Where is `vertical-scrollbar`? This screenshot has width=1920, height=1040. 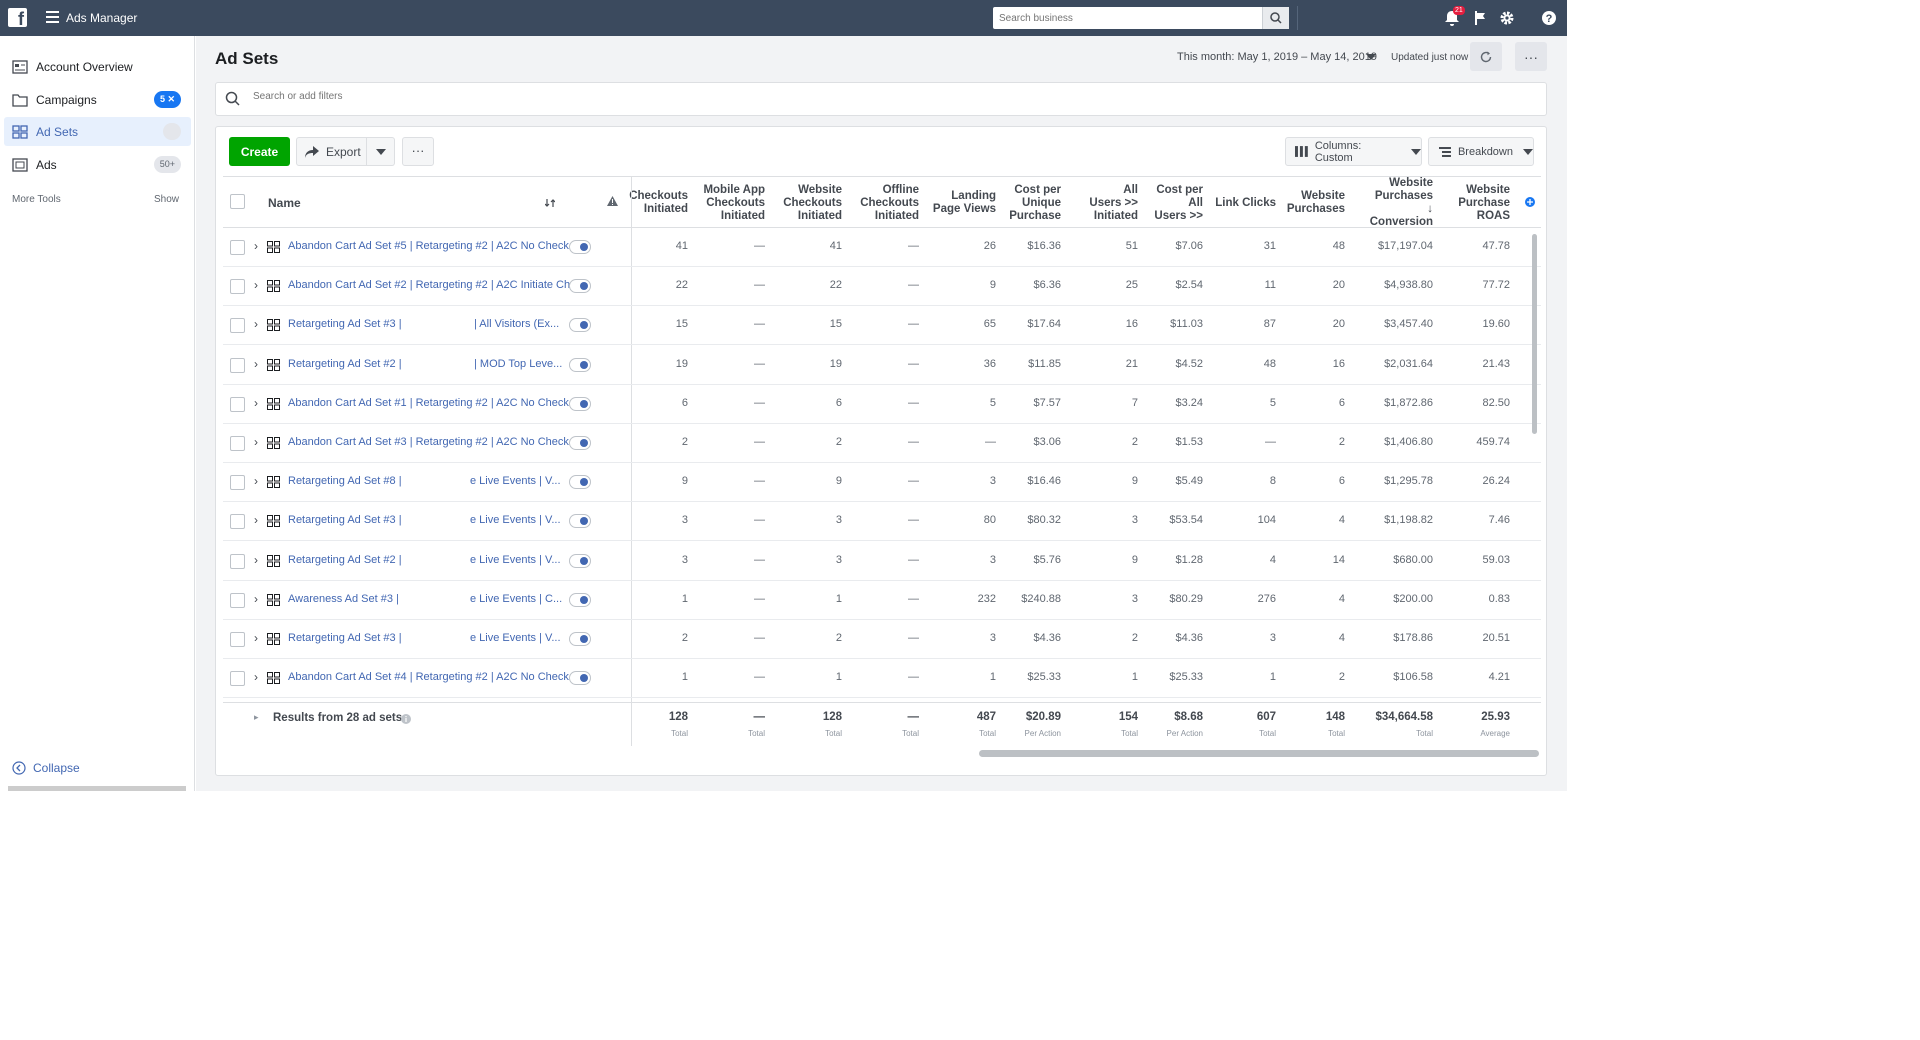 vertical-scrollbar is located at coordinates (1534, 334).